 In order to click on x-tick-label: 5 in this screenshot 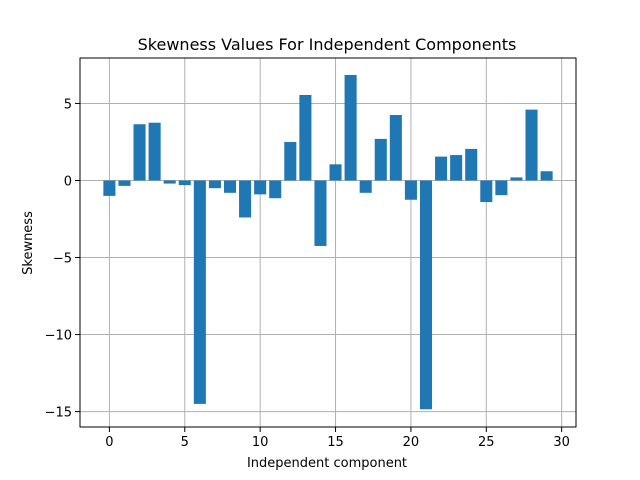, I will do `click(185, 442)`.